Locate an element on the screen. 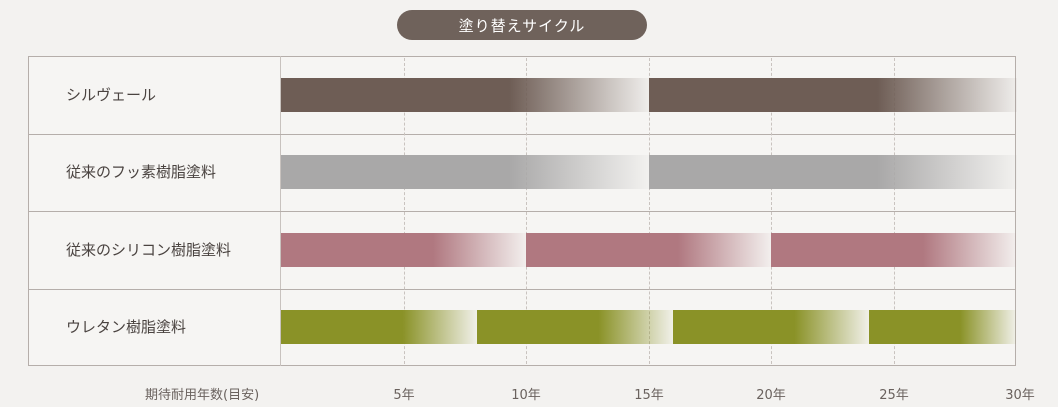 This screenshot has height=407, width=1058. series-label: ウレタン樹脂塗料 is located at coordinates (126, 327).